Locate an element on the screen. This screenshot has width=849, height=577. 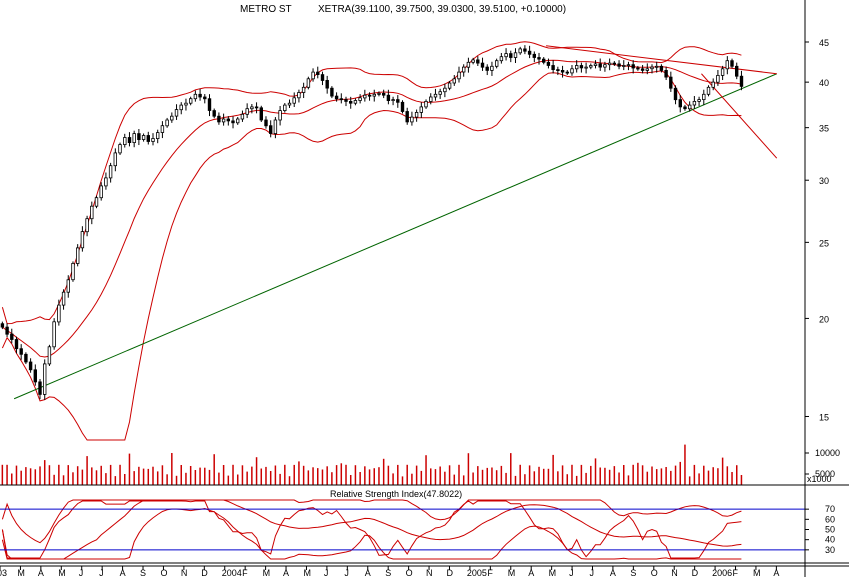
rsi-band-lower is located at coordinates (371, 533).